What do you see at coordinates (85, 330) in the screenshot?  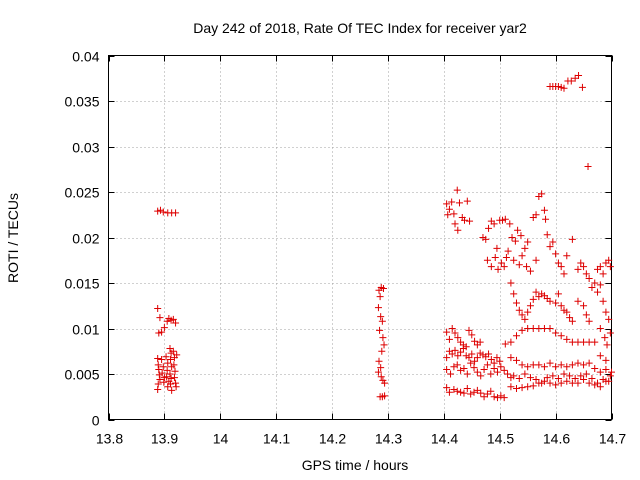 I see `y-tick-label: 0.01` at bounding box center [85, 330].